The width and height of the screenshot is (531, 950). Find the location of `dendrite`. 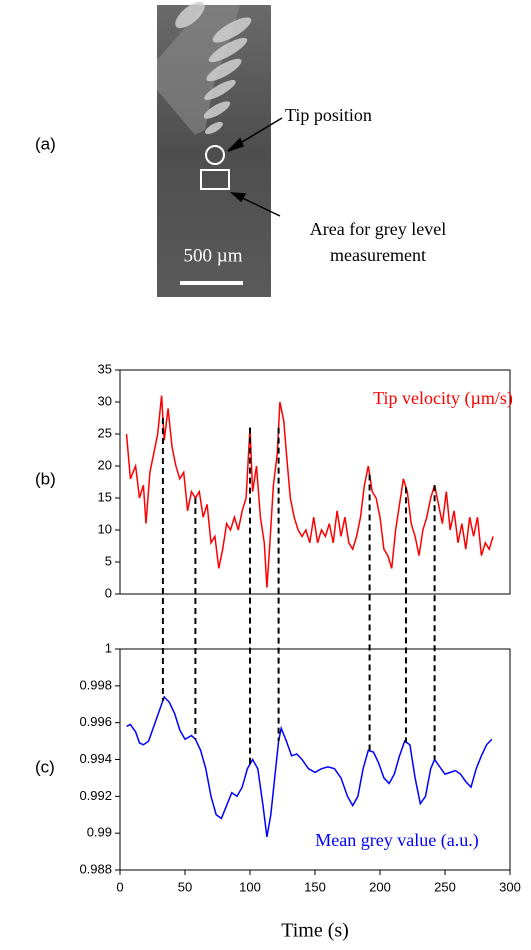

dendrite is located at coordinates (213, 68).